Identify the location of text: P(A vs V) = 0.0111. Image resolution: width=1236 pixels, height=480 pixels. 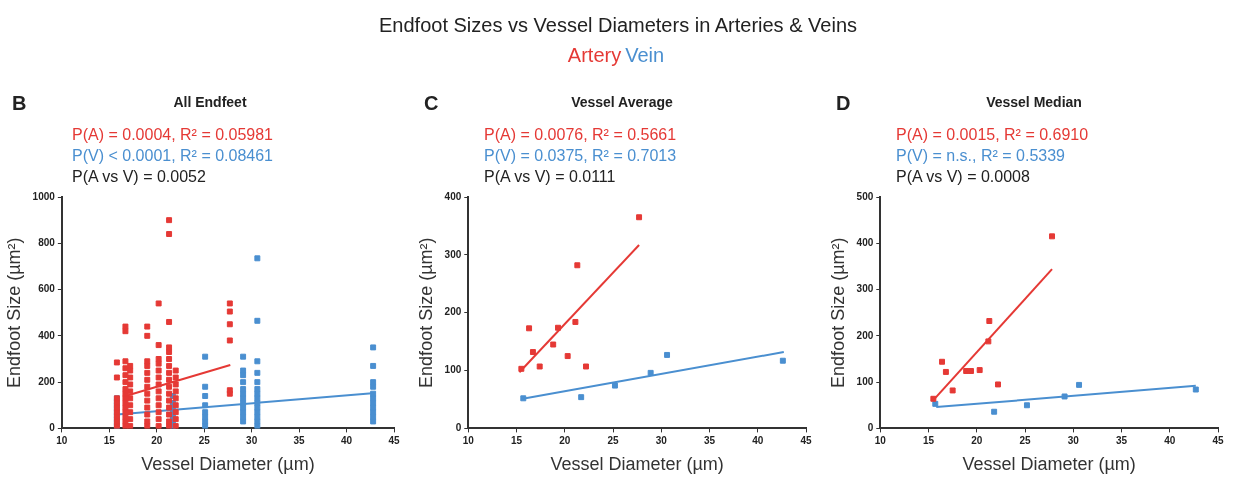
(550, 177).